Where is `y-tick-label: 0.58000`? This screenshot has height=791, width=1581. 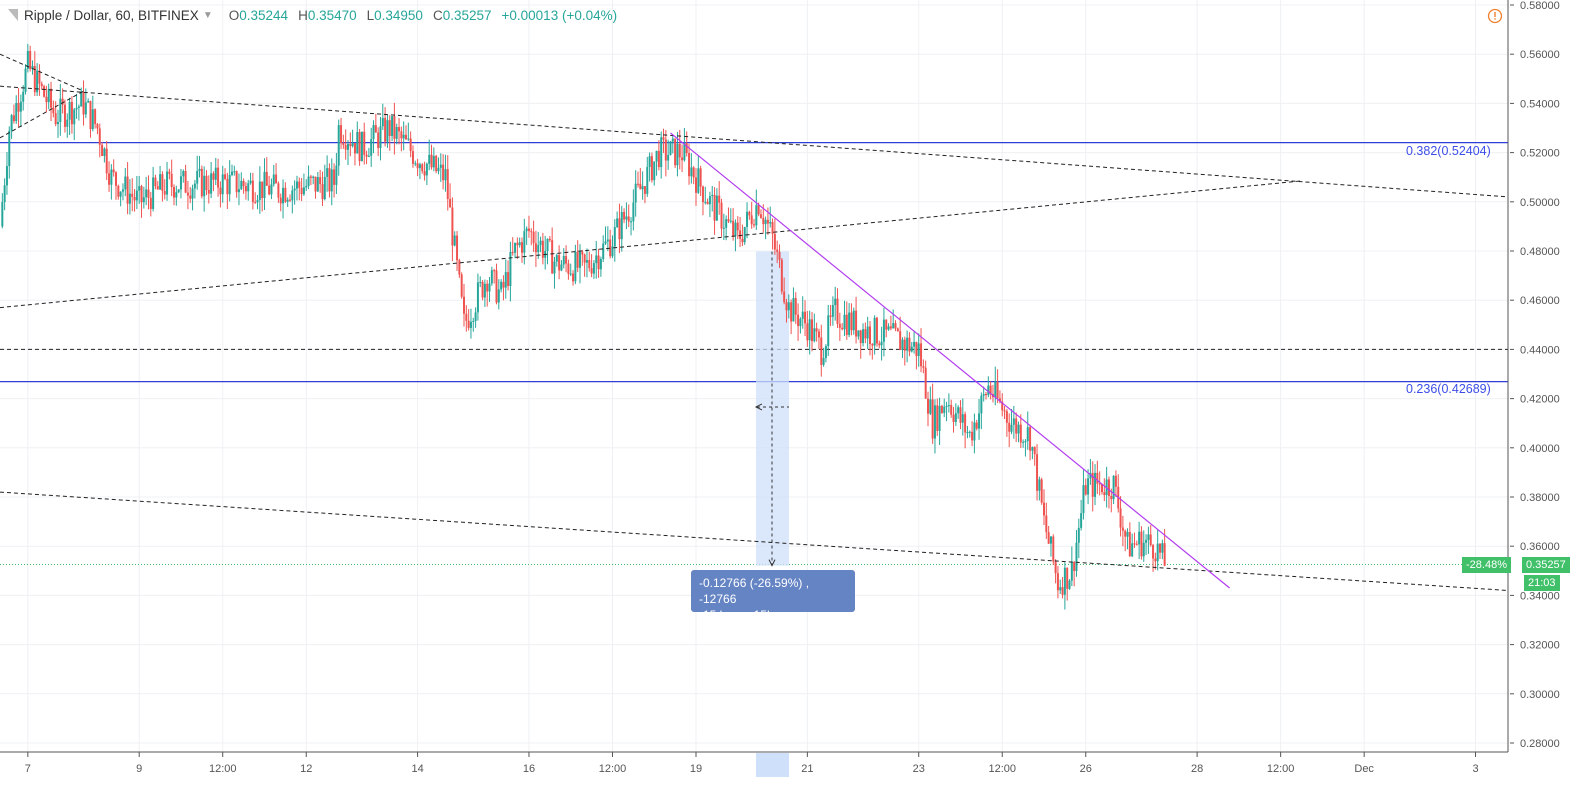 y-tick-label: 0.58000 is located at coordinates (1540, 6).